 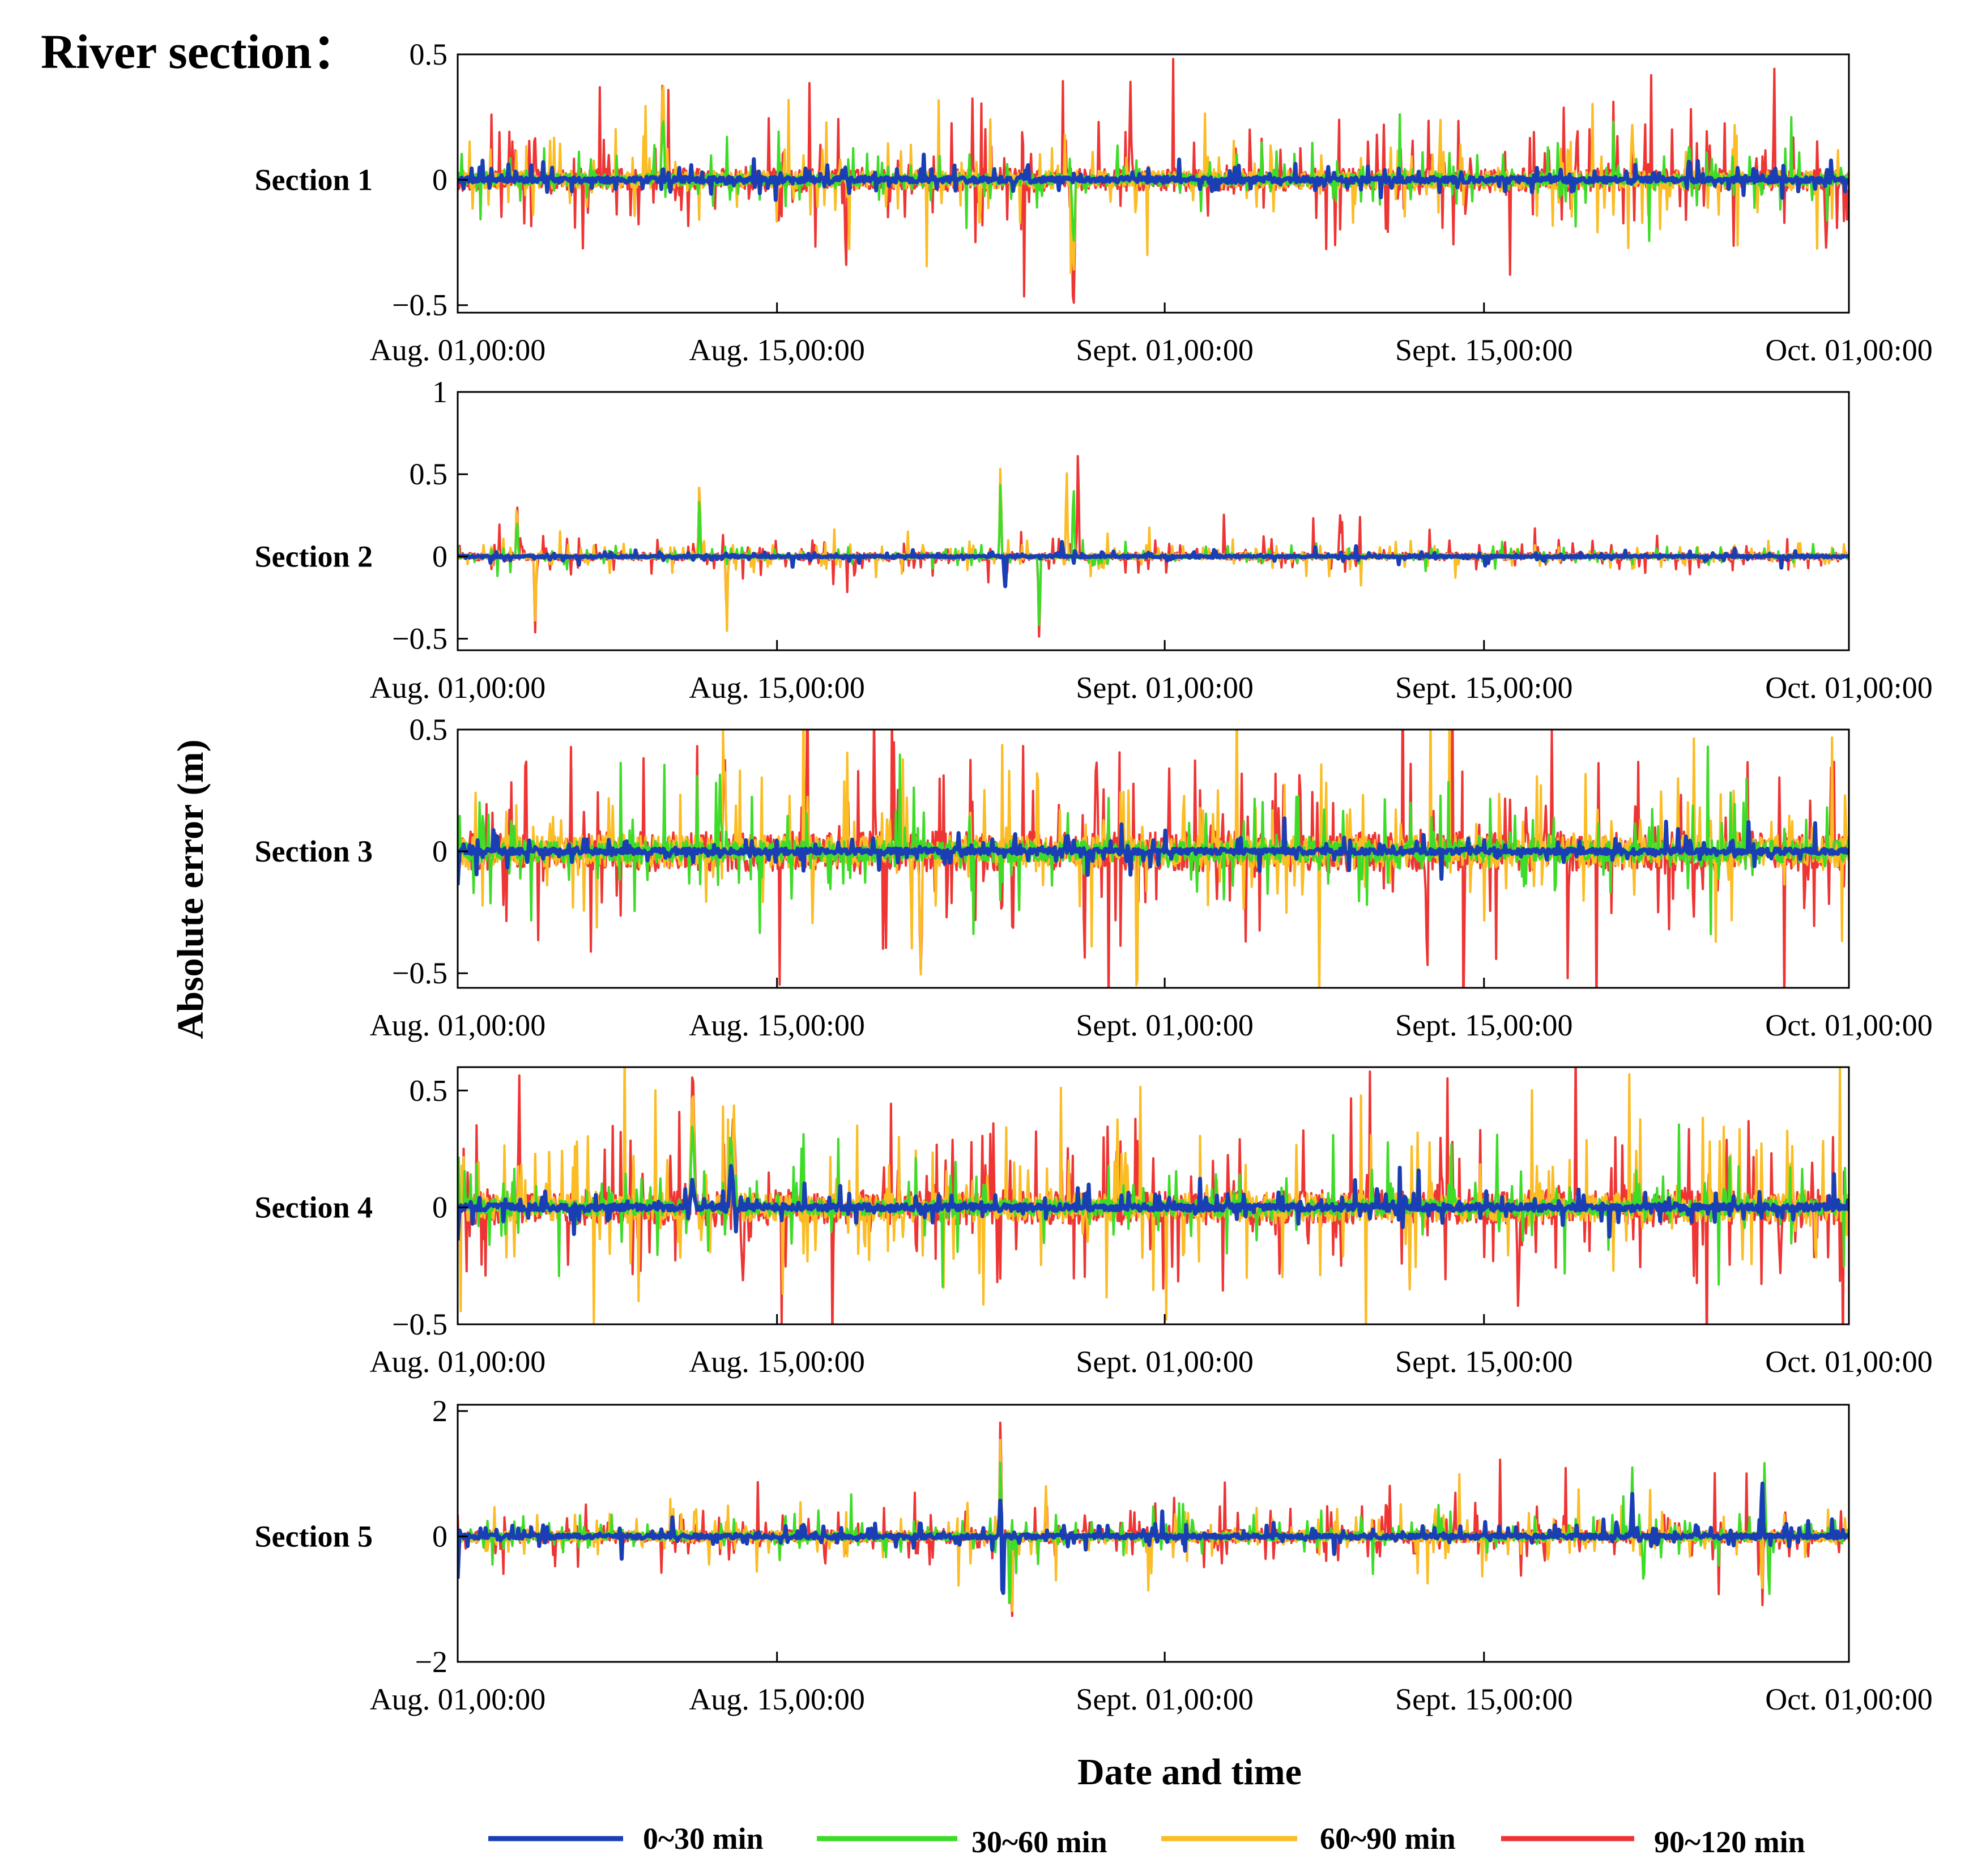 I want to click on section-label: Section 4, so click(x=314, y=1208).